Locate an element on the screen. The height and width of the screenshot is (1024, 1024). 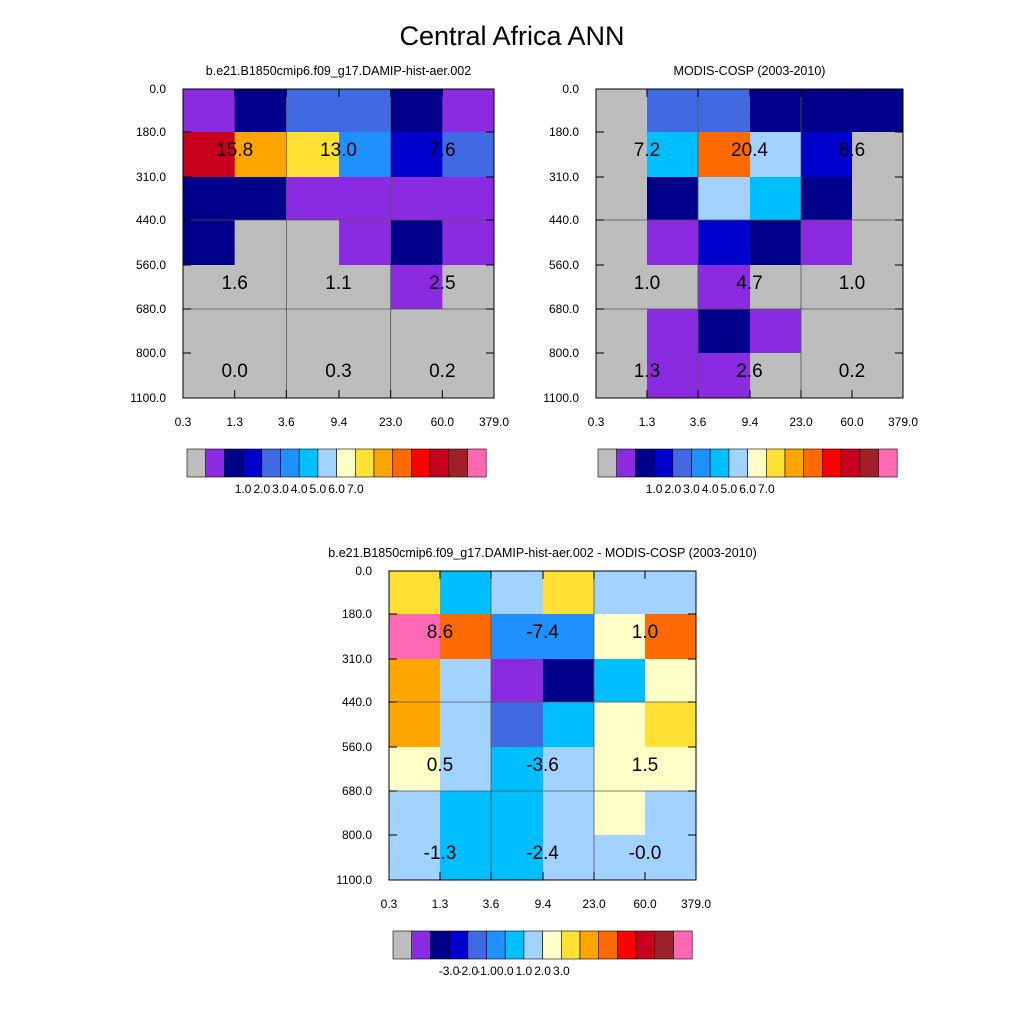
y-tick-label: 1100.0 is located at coordinates (561, 398).